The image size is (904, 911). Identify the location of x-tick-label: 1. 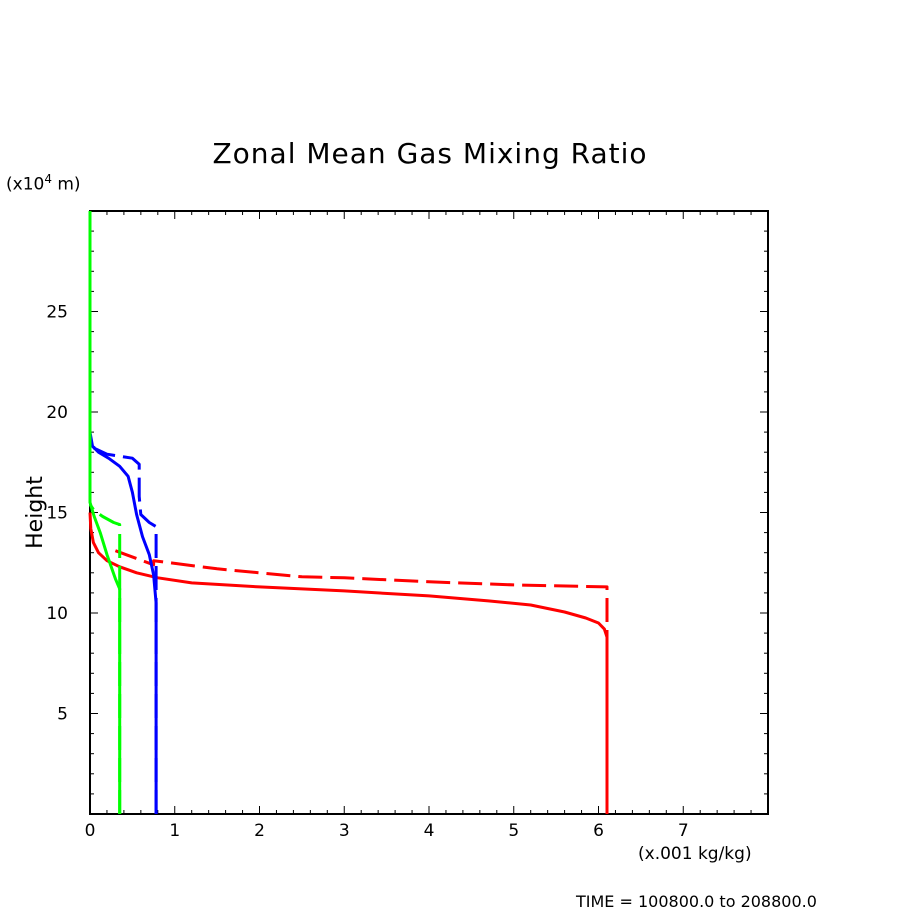
(174, 831).